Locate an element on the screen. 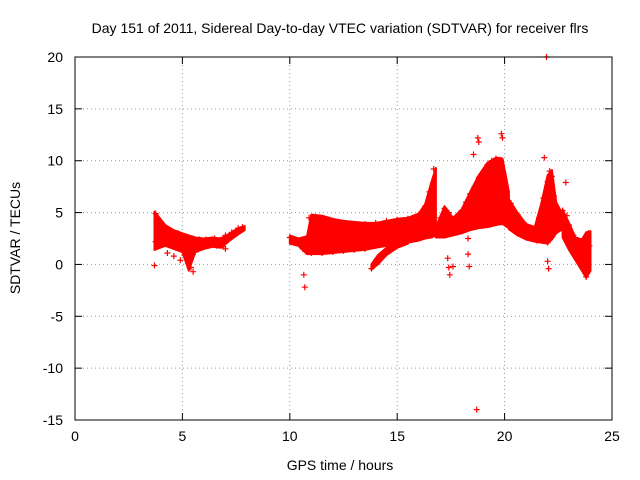 The image size is (640, 480). y-tick-label: 0 is located at coordinates (59, 264).